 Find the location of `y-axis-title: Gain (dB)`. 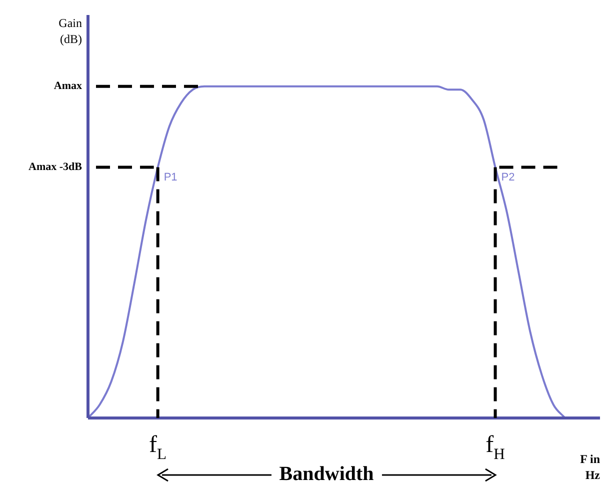

y-axis-title: Gain (dB) is located at coordinates (70, 31).